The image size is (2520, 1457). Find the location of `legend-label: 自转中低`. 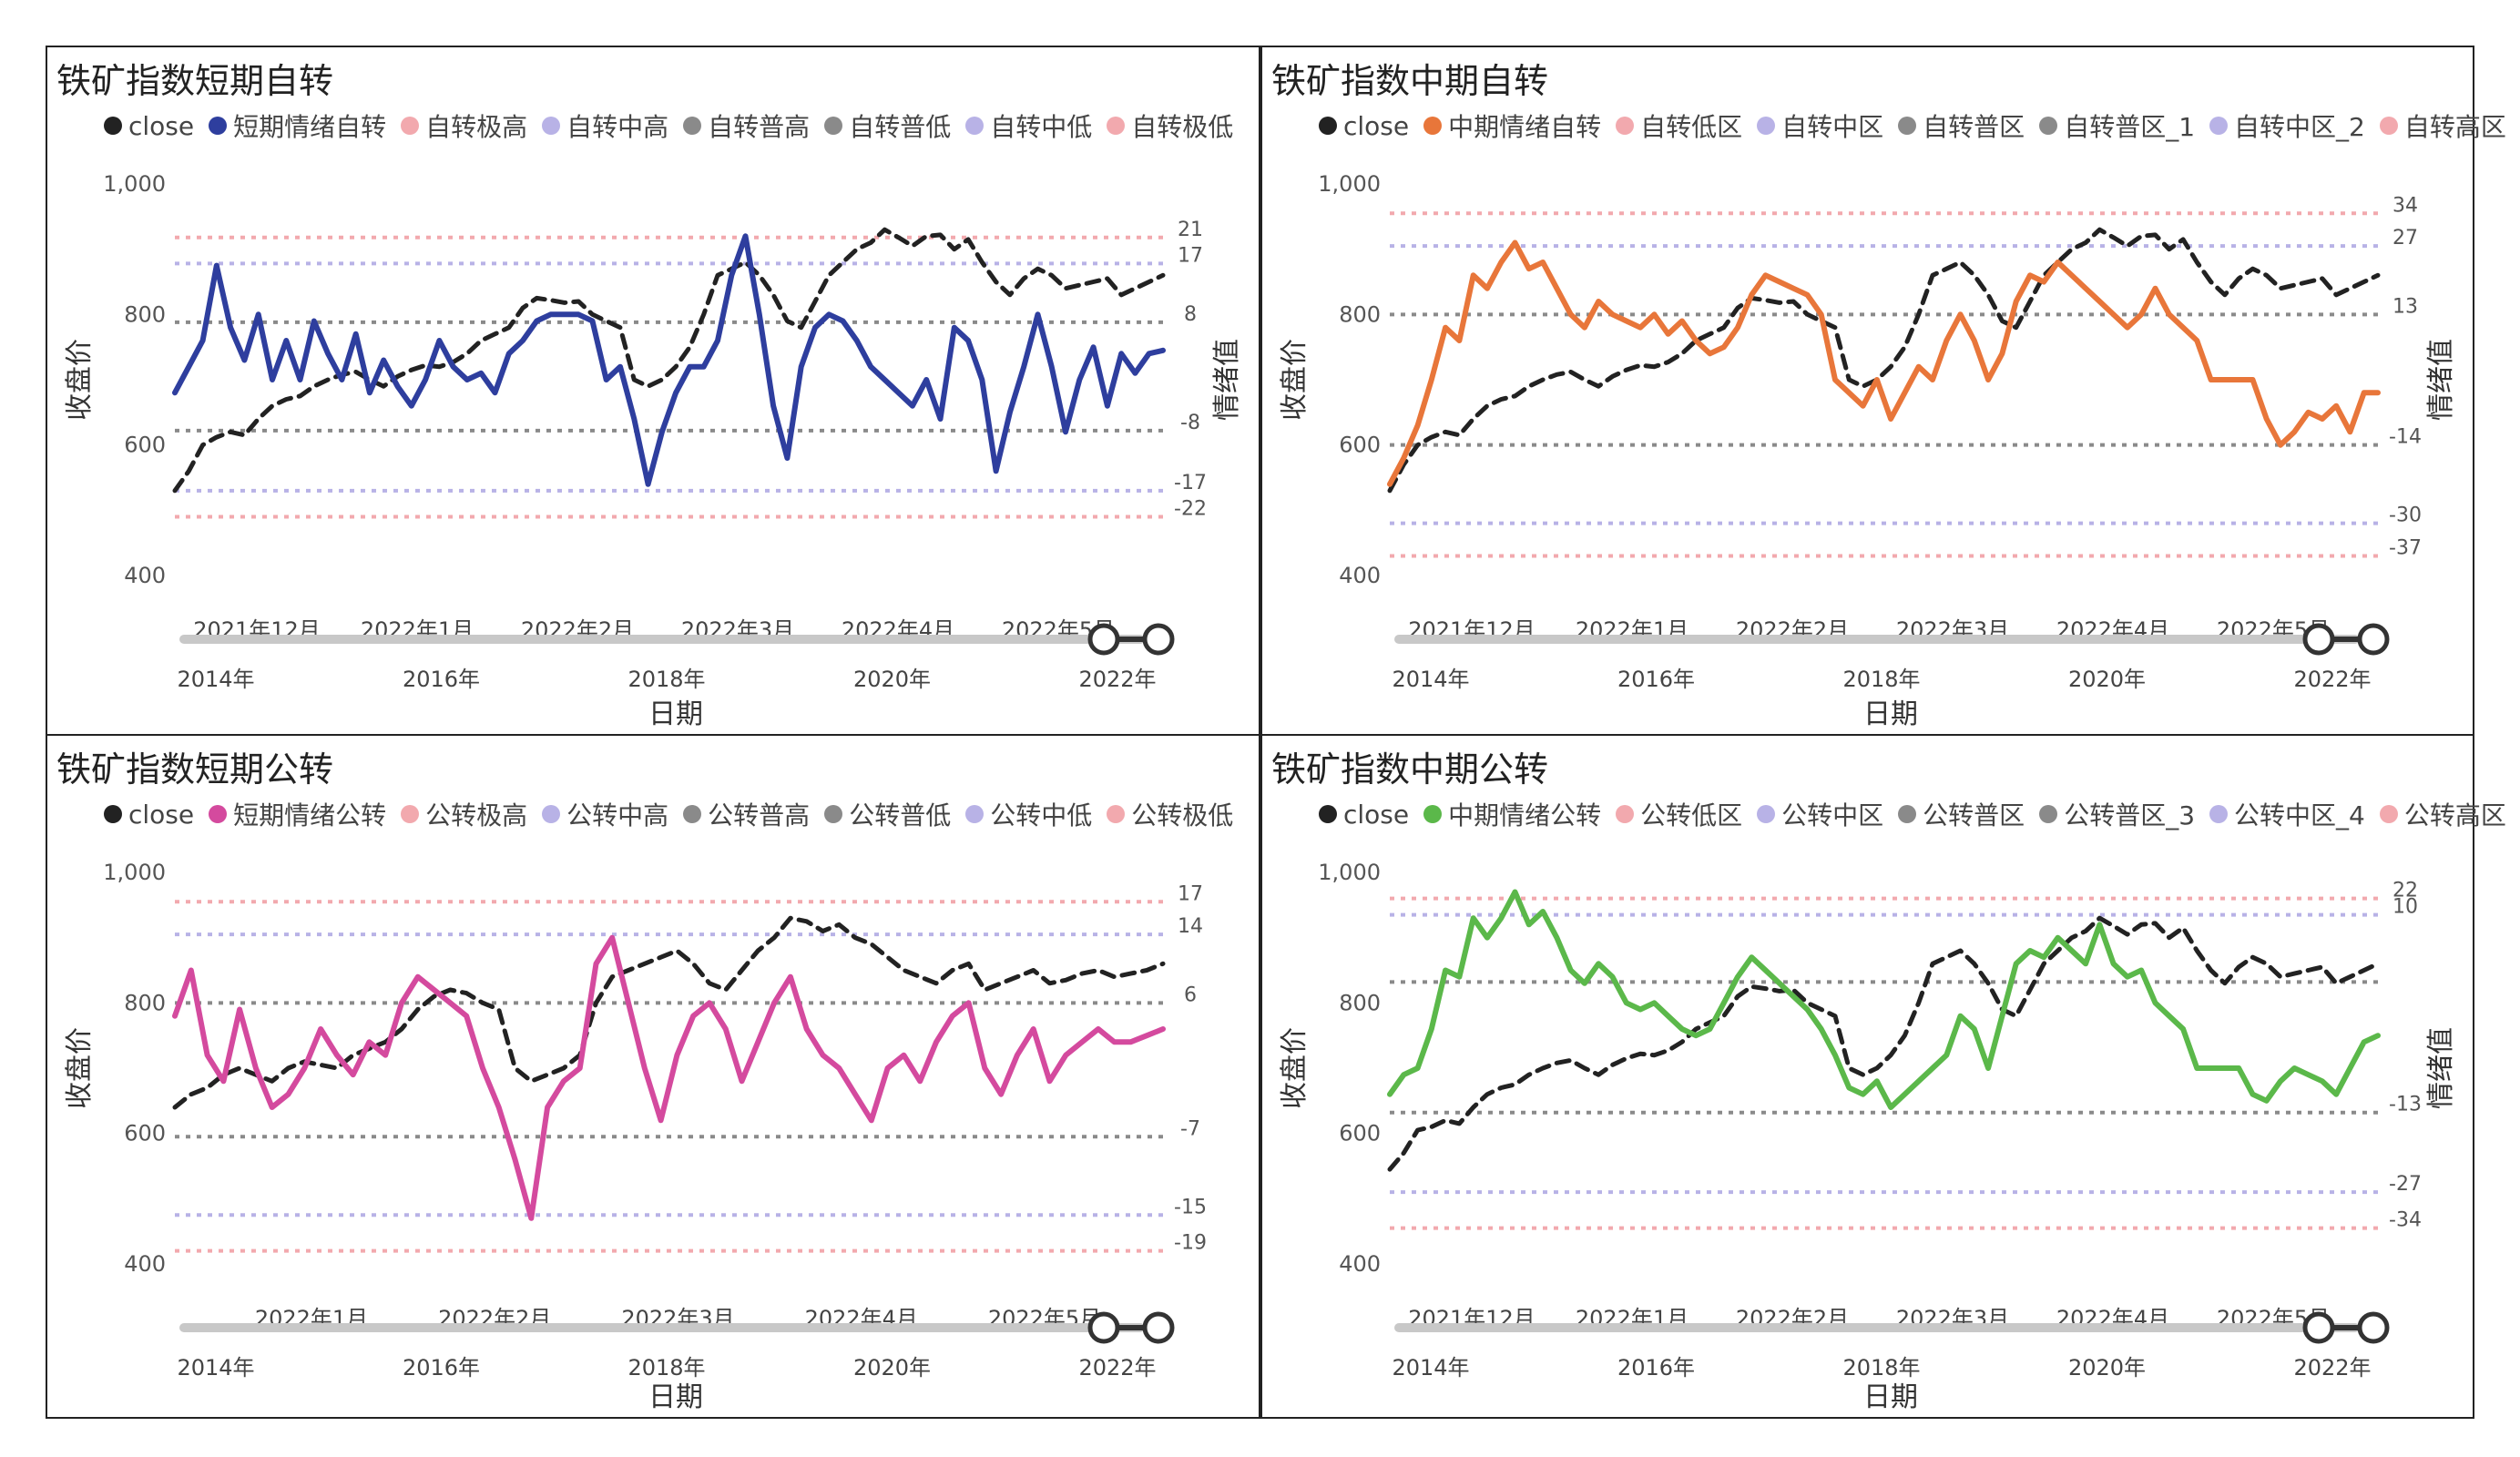

legend-label: 自转中低 is located at coordinates (1041, 127).